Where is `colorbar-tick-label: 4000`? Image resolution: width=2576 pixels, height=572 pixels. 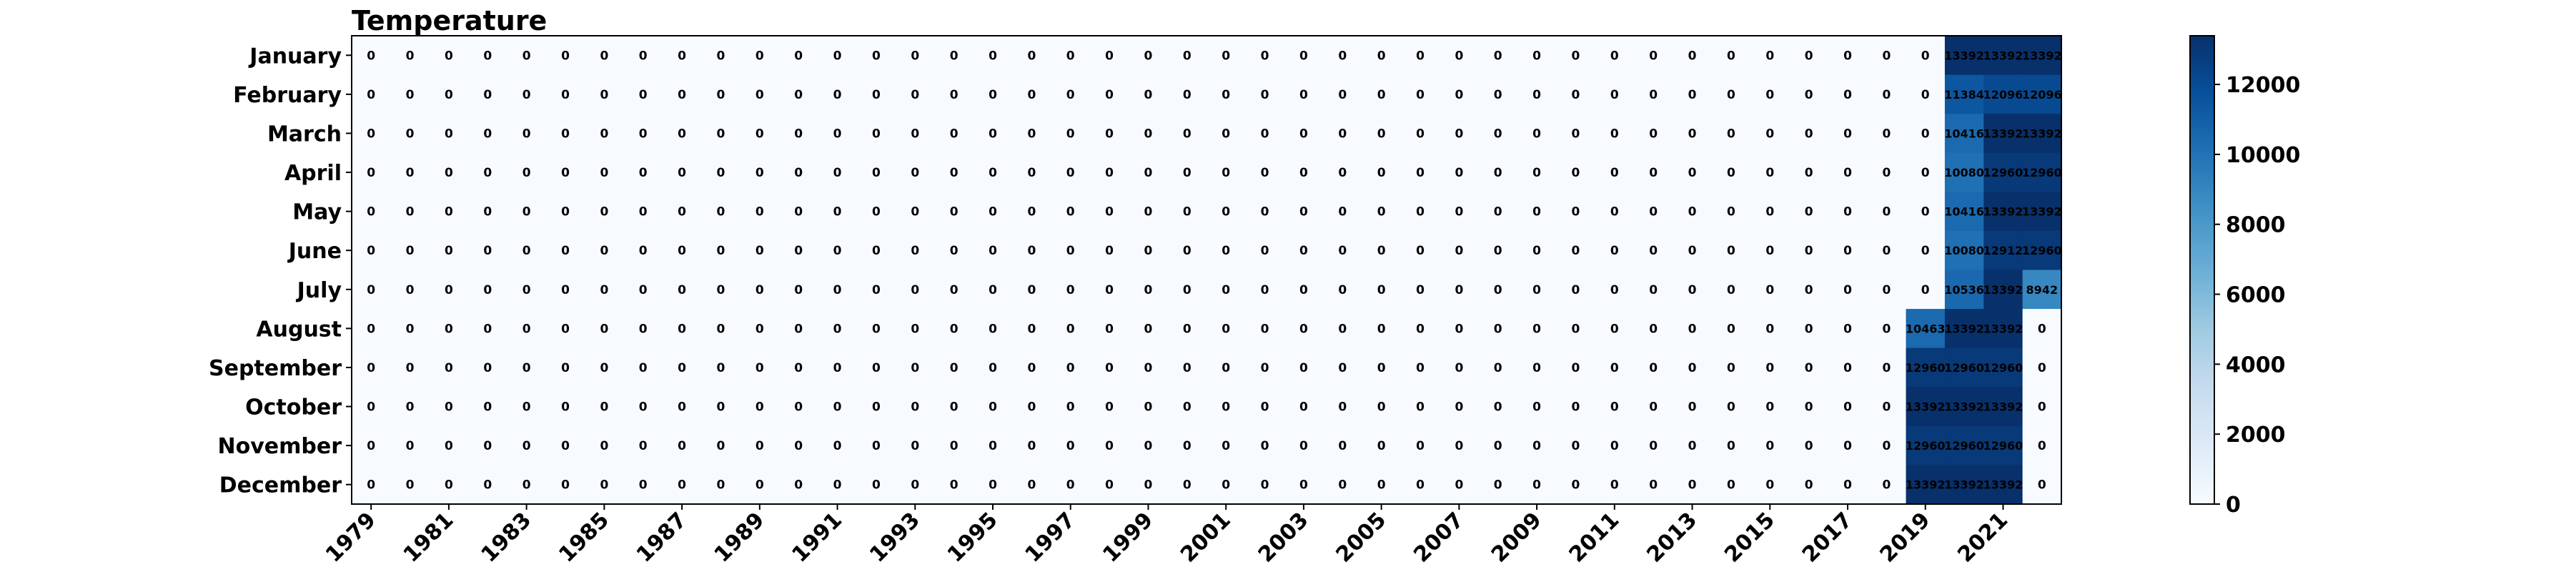
colorbar-tick-label: 4000 is located at coordinates (2256, 365).